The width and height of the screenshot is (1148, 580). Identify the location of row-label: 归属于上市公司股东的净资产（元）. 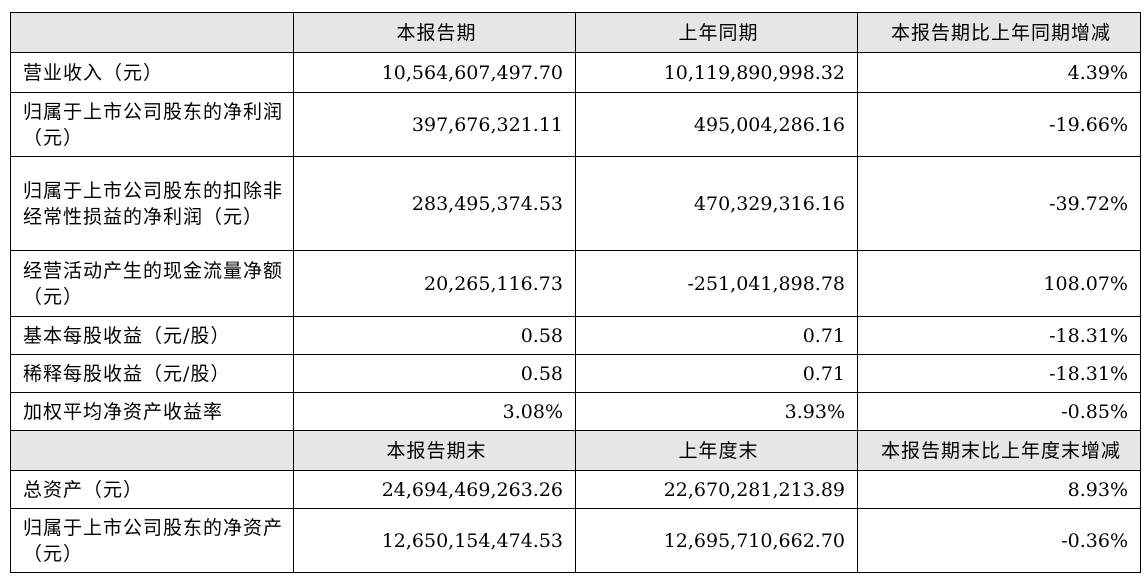
(152, 540).